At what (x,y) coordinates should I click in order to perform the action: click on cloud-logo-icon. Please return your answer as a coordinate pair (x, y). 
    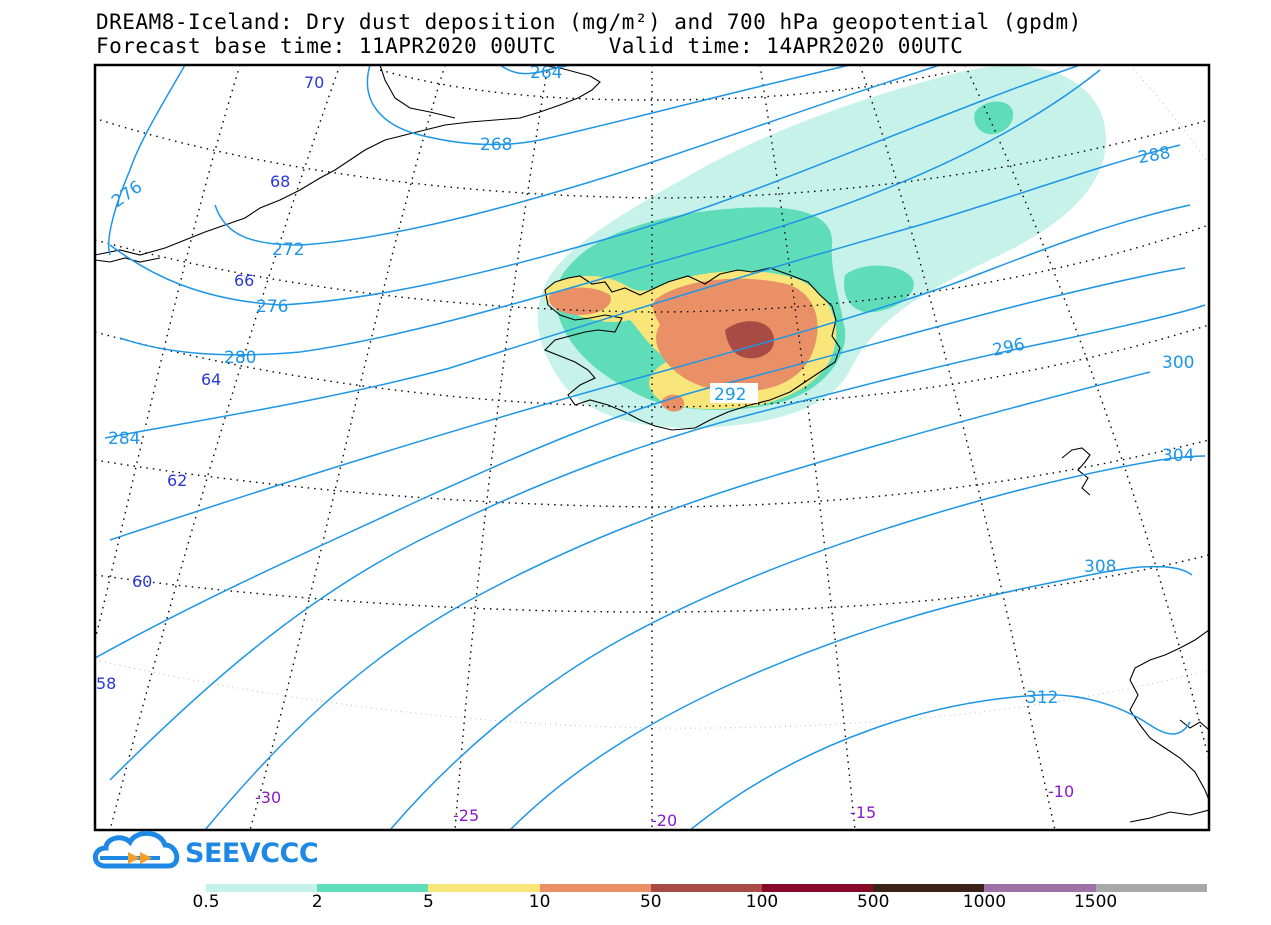
    Looking at the image, I should click on (136, 849).